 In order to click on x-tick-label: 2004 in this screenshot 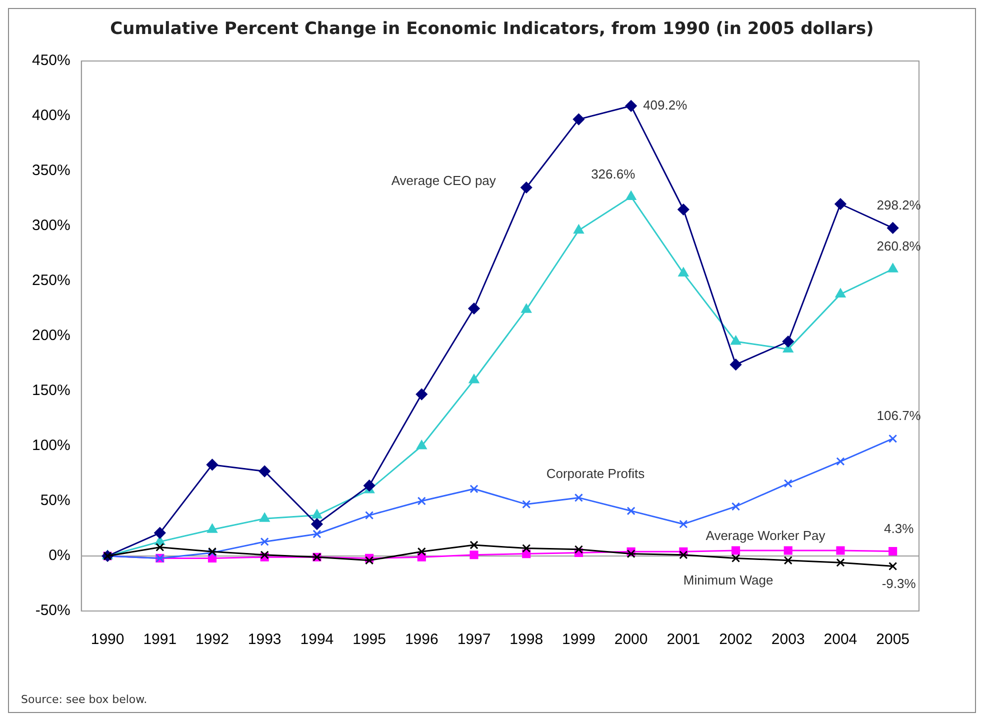, I will do `click(841, 639)`.